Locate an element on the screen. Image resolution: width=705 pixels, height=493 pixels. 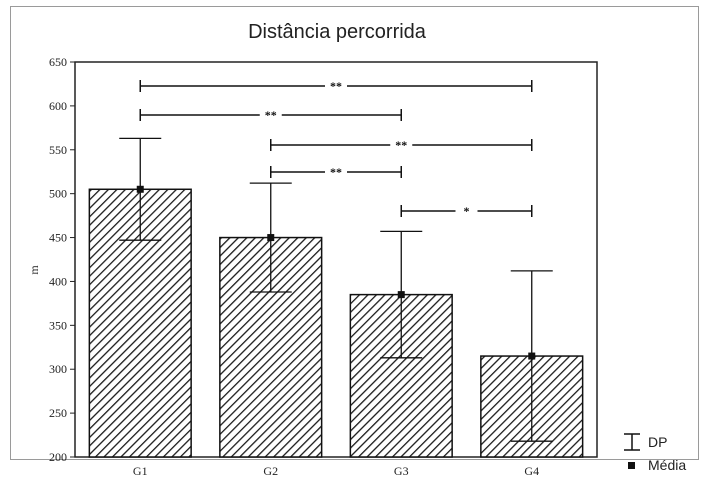
y-tick-label: 650 is located at coordinates (58, 62).